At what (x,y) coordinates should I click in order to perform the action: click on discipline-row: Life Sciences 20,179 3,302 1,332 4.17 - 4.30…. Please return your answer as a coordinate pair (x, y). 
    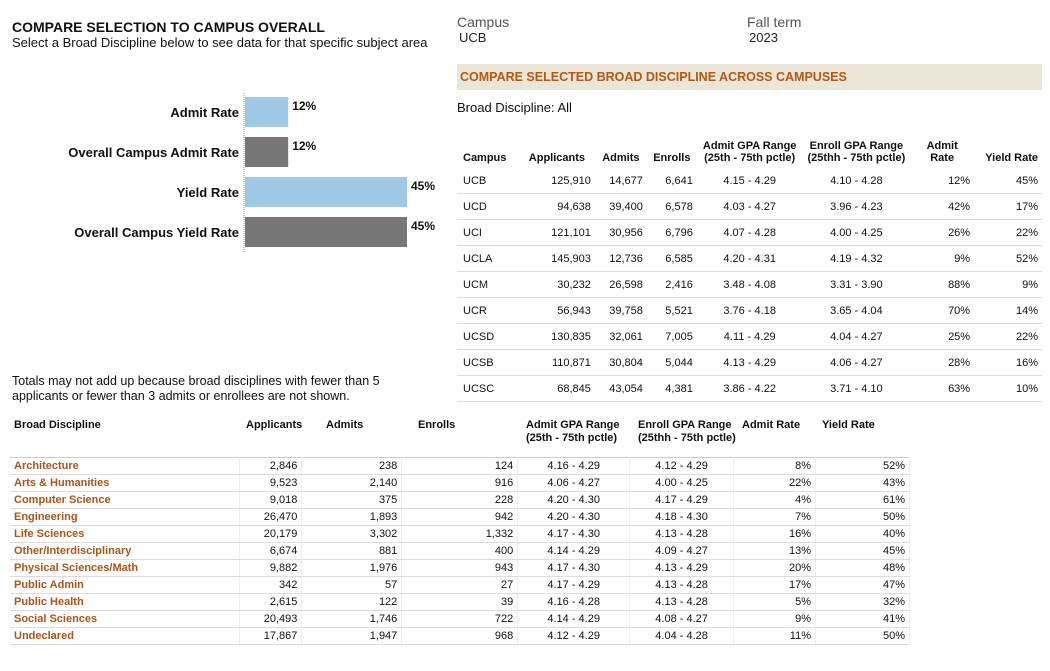
    Looking at the image, I should click on (460, 534).